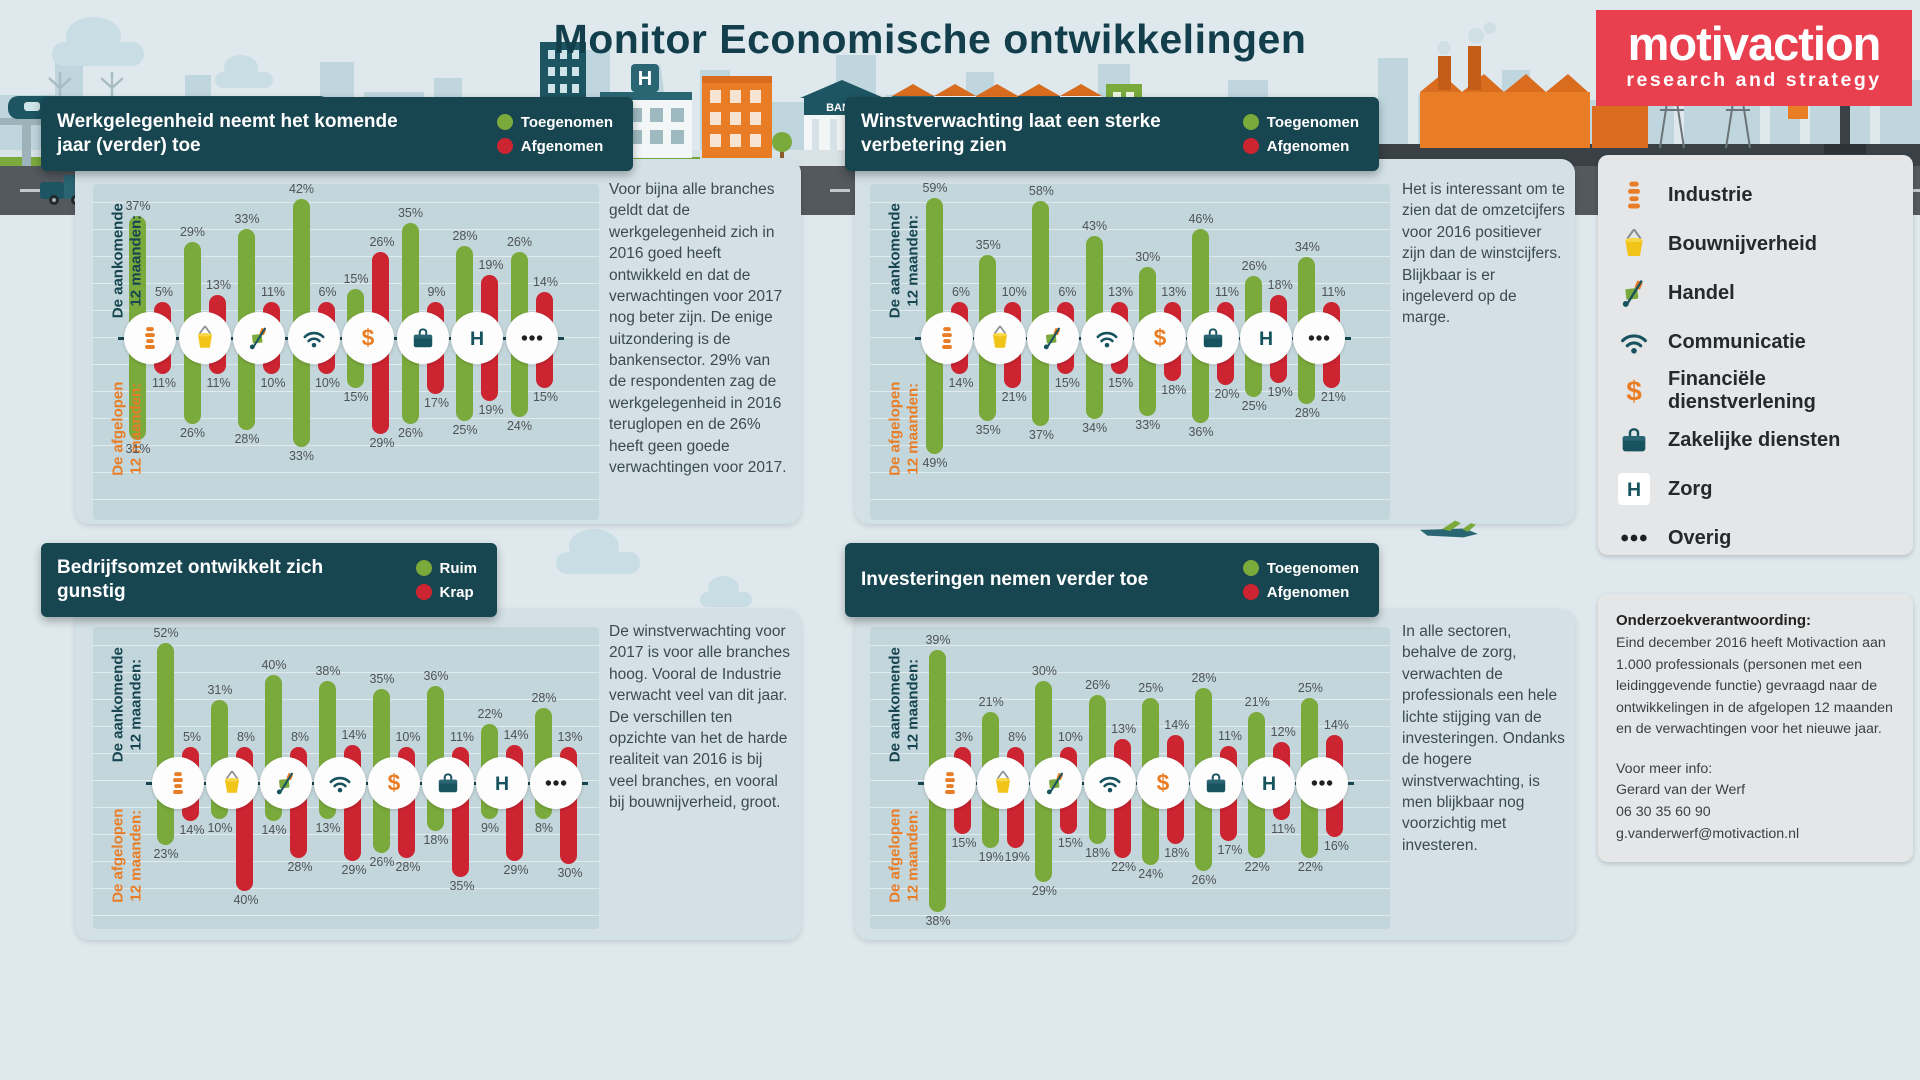 The image size is (1920, 1080). What do you see at coordinates (1742, 243) in the screenshot?
I see `sidebar-item-label: Bouwnijverheid` at bounding box center [1742, 243].